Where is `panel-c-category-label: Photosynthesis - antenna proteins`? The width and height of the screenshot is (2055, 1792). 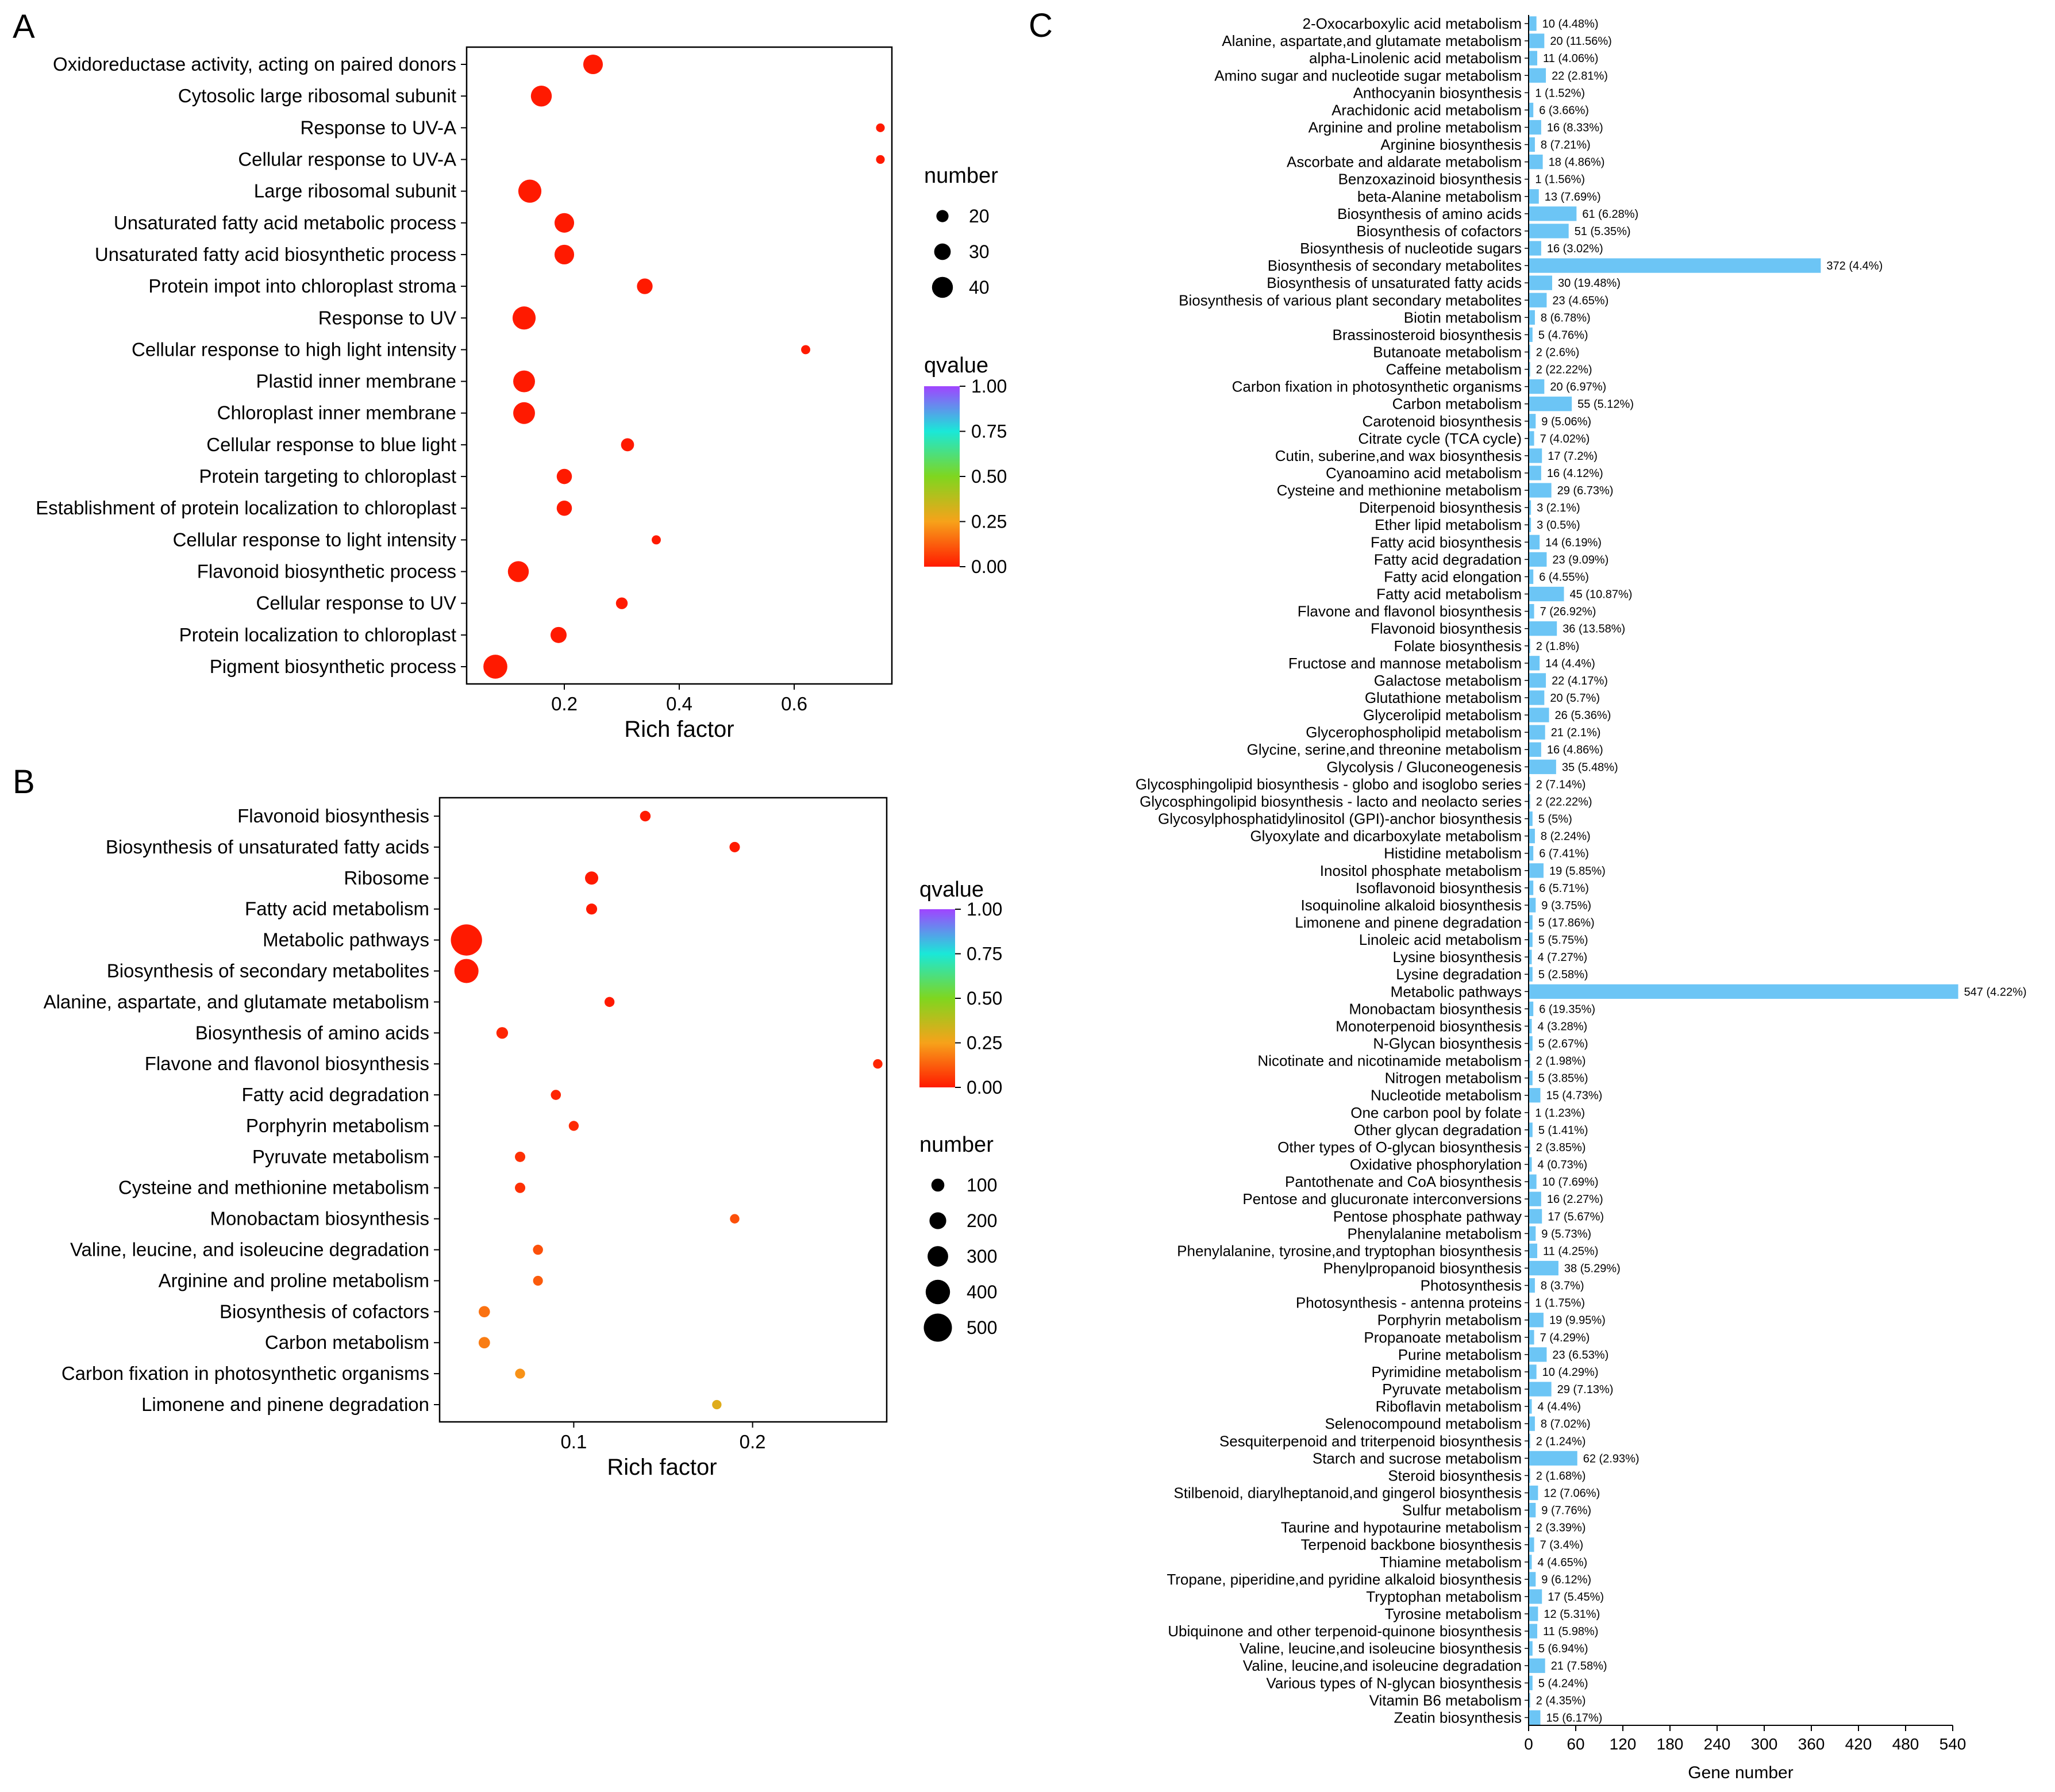 panel-c-category-label: Photosynthesis - antenna proteins is located at coordinates (1409, 1303).